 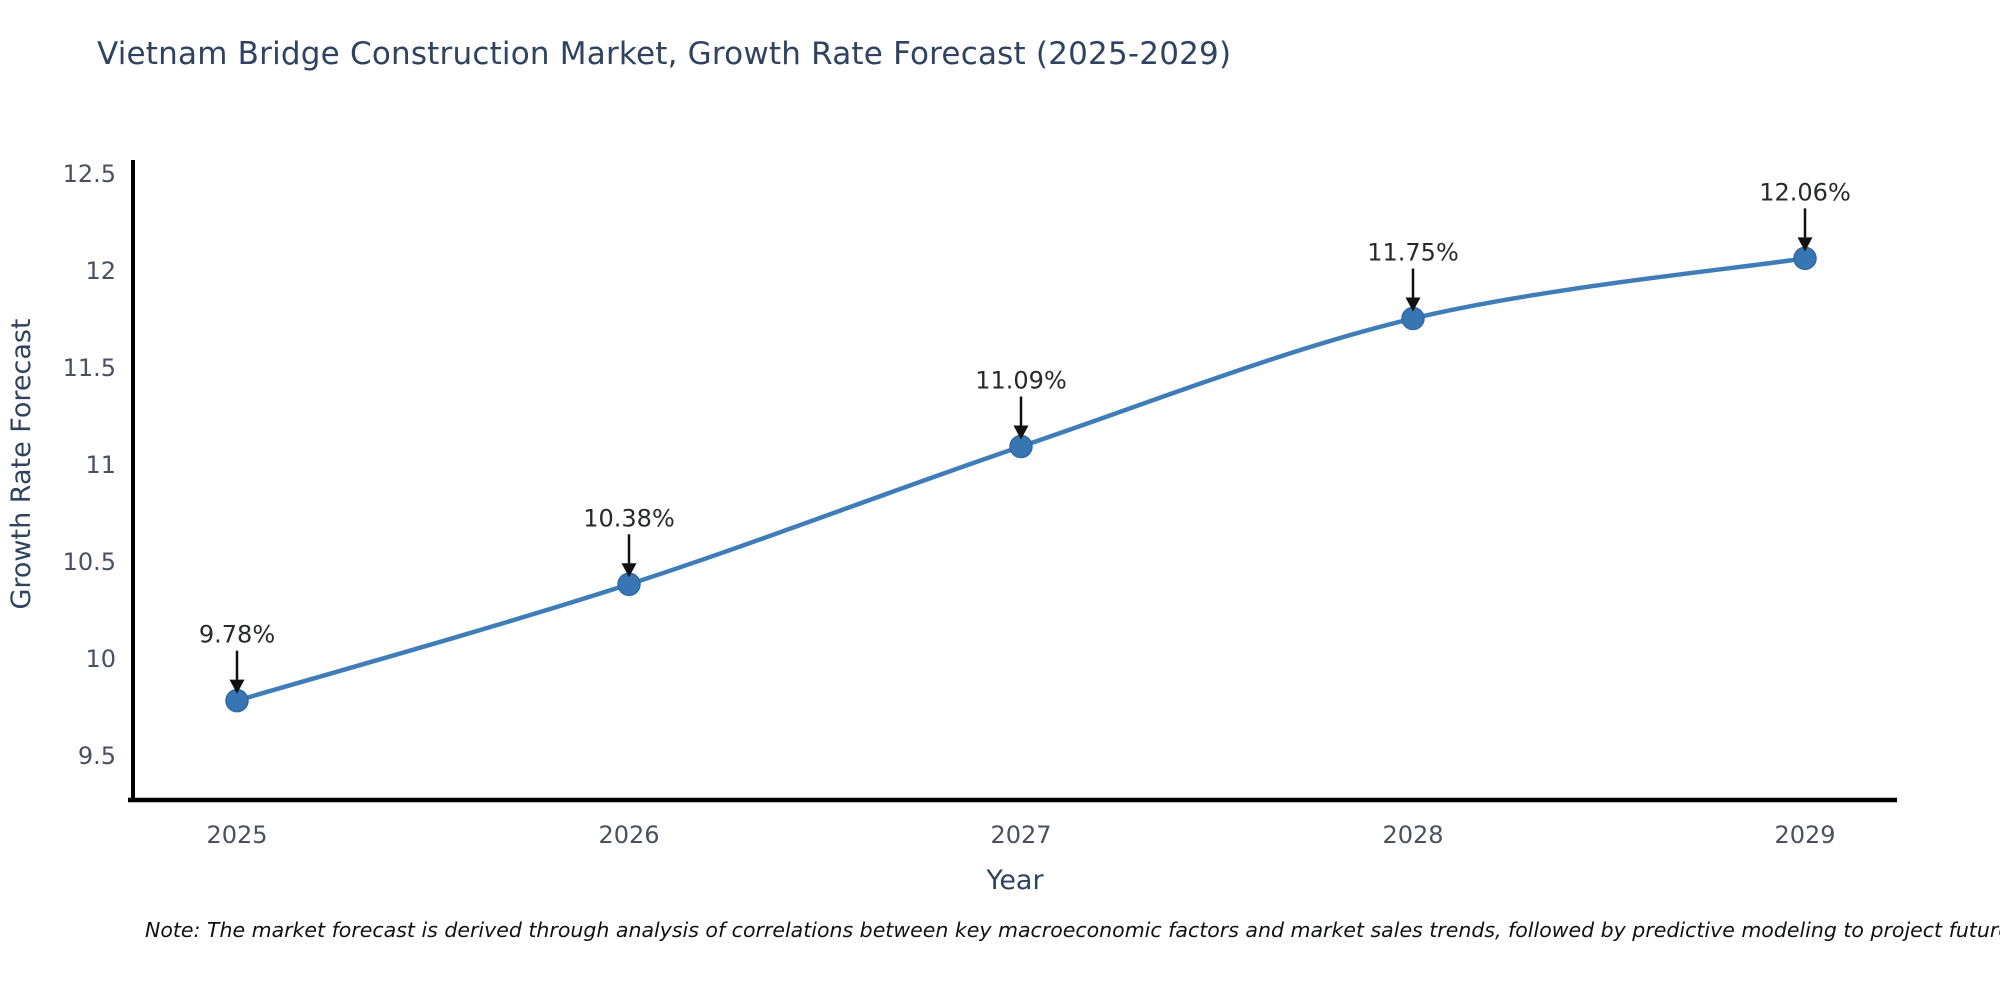 What do you see at coordinates (1805, 192) in the screenshot?
I see `data-point-label: 12.06%` at bounding box center [1805, 192].